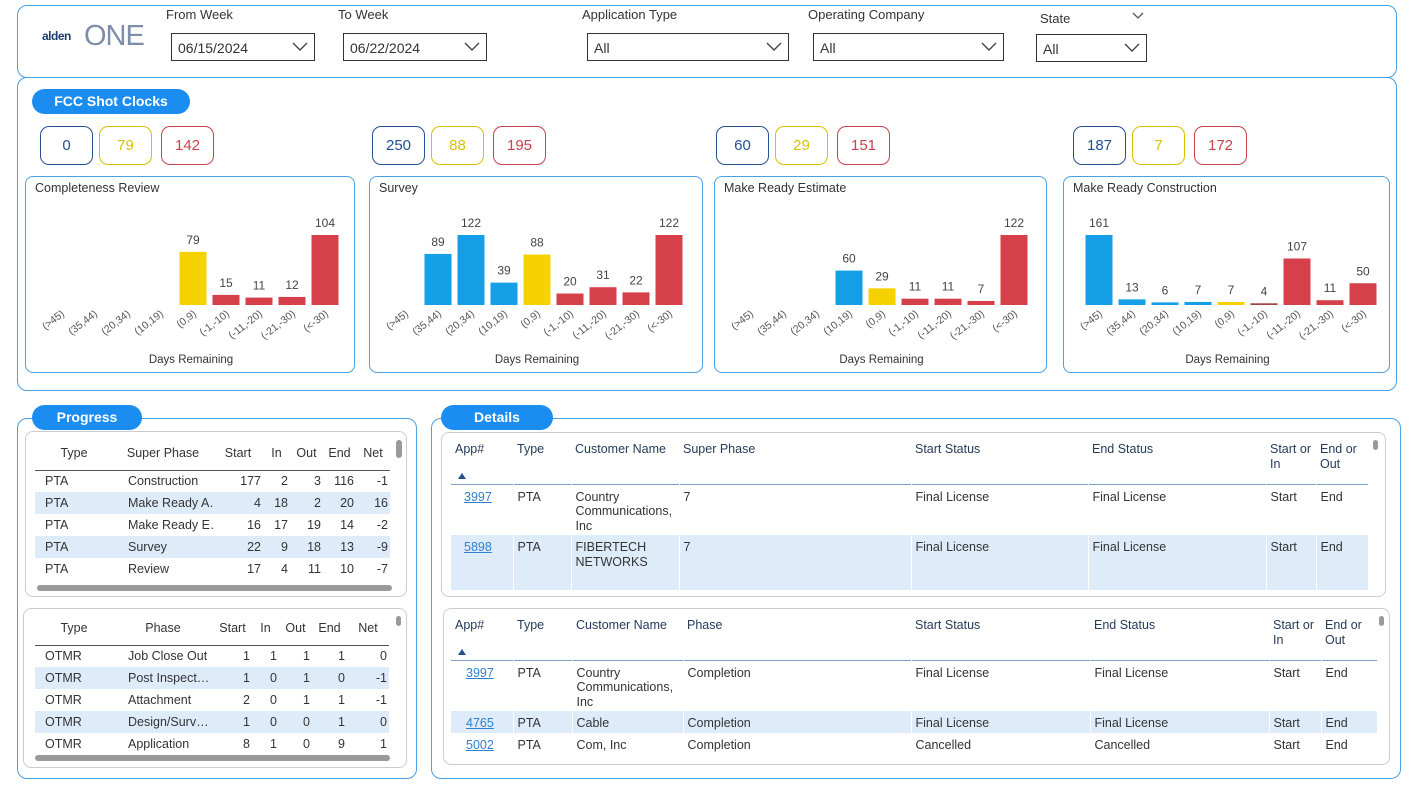  I want to click on cell-text: -9, so click(382, 547).